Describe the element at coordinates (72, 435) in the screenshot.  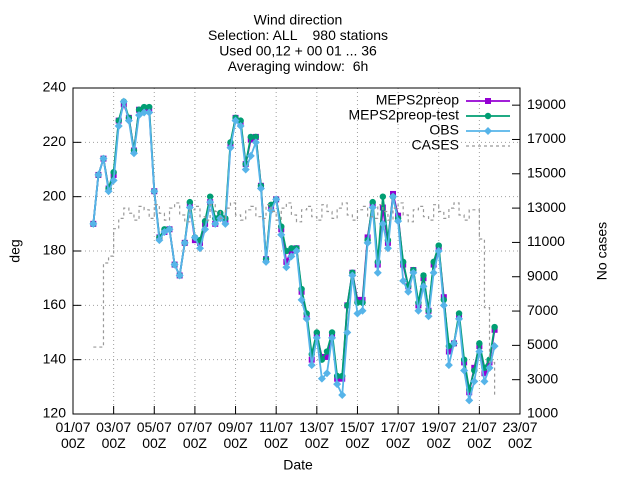
I see `x-tick-label: 01/07 00Z` at that location.